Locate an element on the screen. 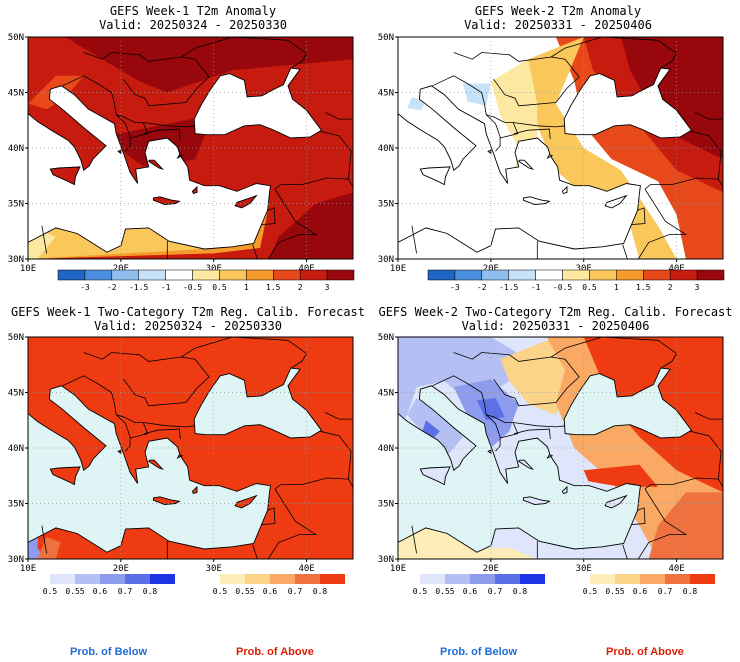  lat-tick-label: 35N is located at coordinates (16, 505).